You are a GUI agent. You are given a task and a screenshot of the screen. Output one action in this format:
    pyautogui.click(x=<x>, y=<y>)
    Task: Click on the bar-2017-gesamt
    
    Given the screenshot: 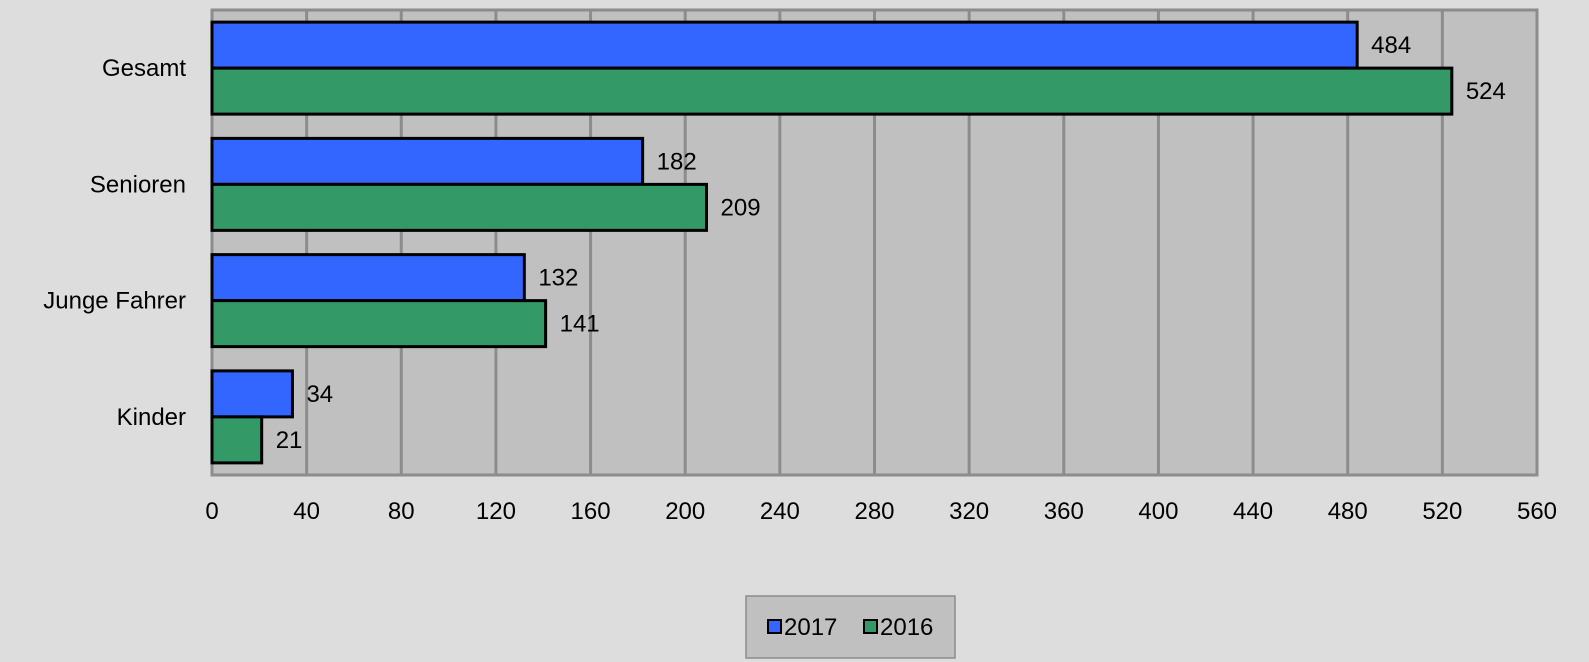 What is the action you would take?
    pyautogui.click(x=784, y=45)
    